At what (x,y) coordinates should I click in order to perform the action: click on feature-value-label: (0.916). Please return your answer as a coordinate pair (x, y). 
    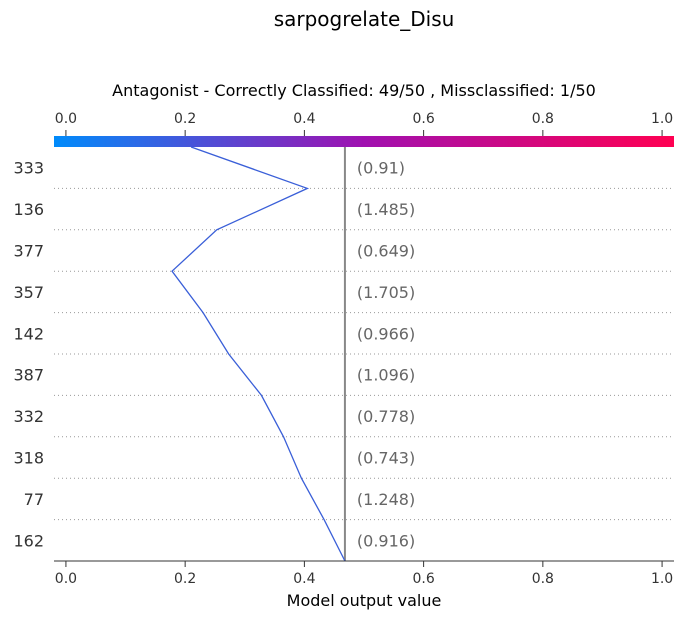
    Looking at the image, I should click on (386, 540).